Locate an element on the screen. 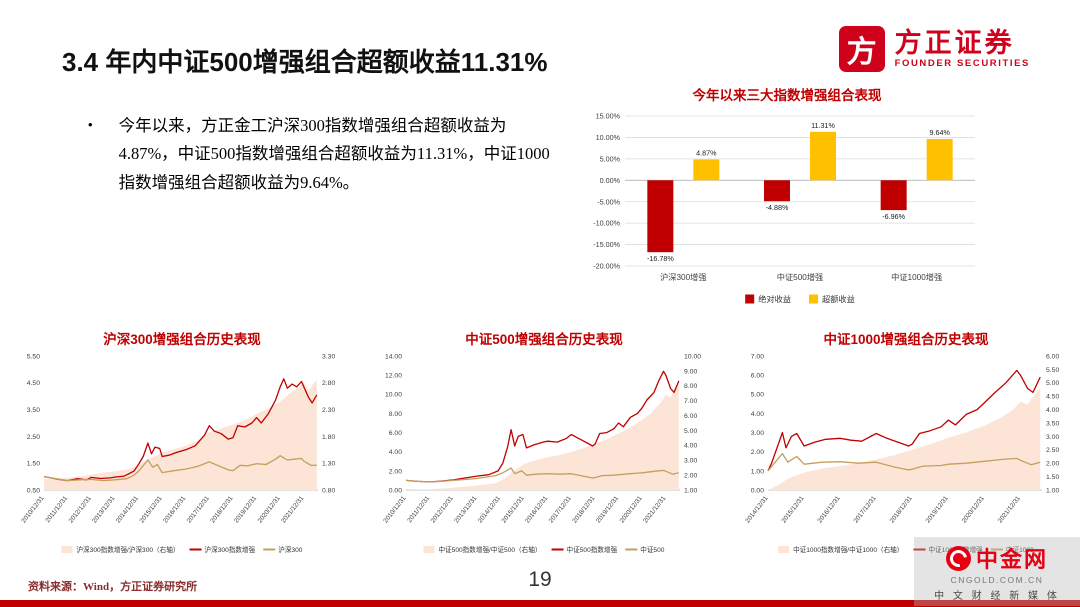  line-chart-title-zz1000: 中证1000增强组合历史表现 is located at coordinates (906, 339).